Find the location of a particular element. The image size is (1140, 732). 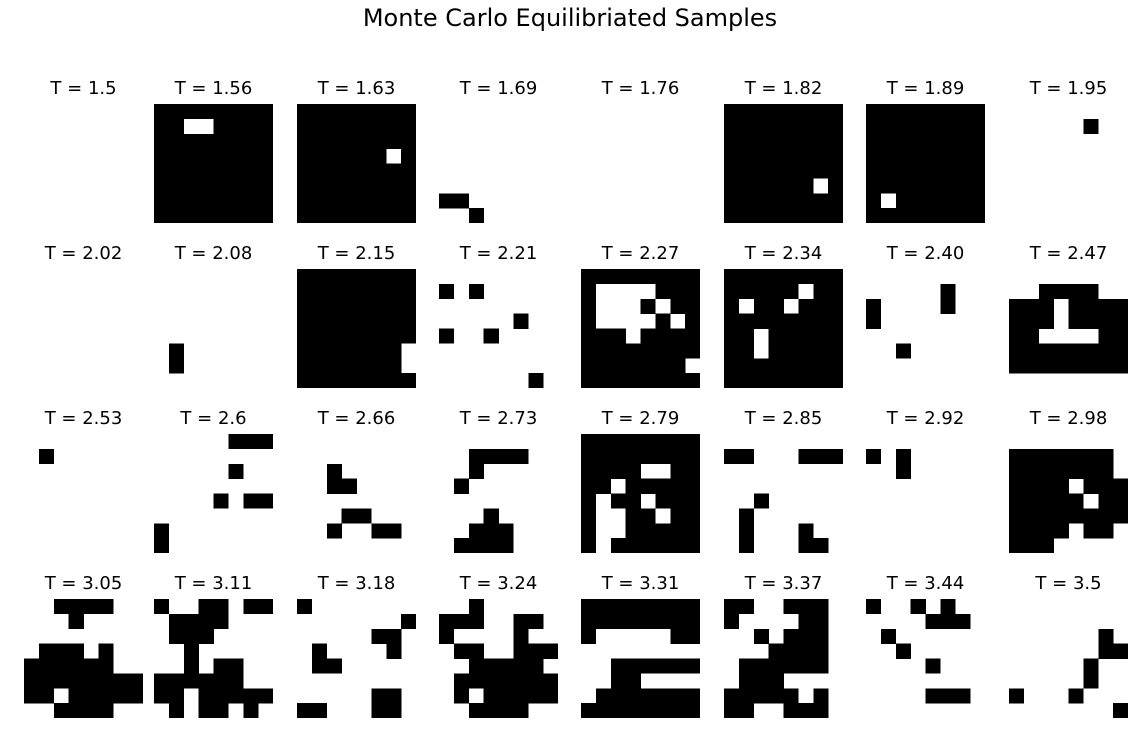

panel-title: T = 2.98 is located at coordinates (1068, 418).